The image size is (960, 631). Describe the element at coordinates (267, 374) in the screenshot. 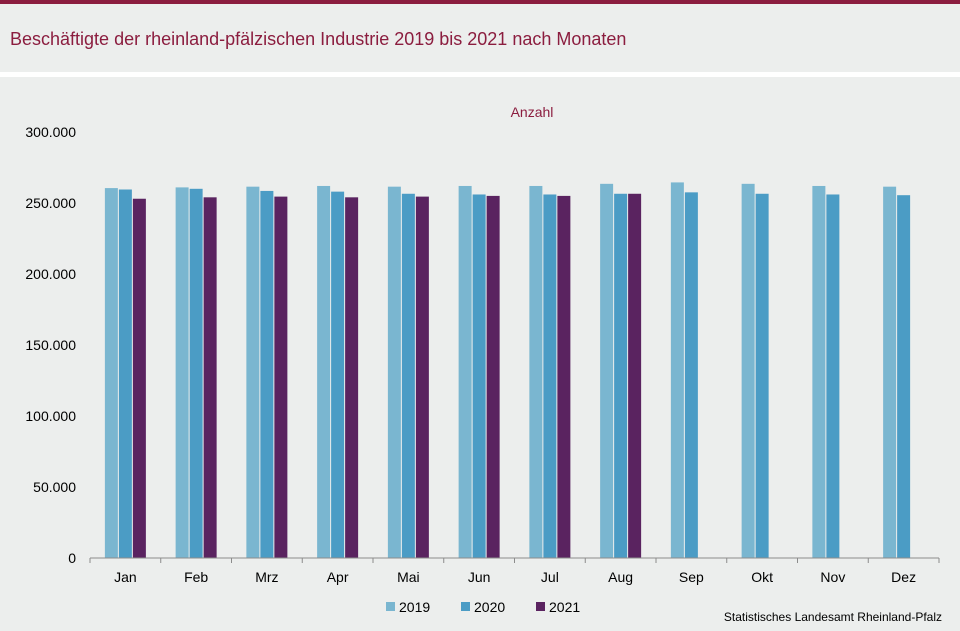

I see `bar-2020-mrz` at that location.